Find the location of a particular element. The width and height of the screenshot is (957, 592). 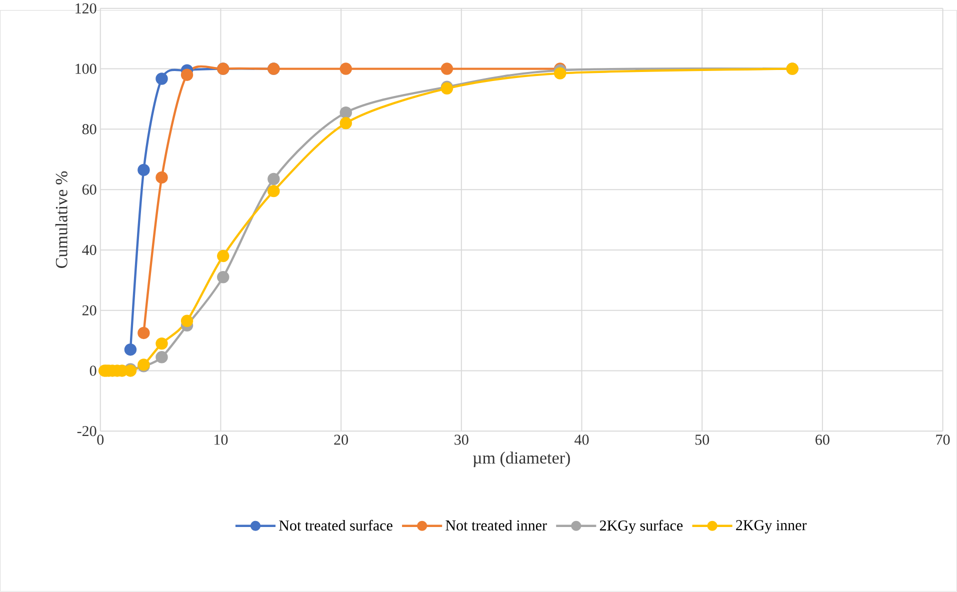

y-tick-label: 20 is located at coordinates (89, 310).